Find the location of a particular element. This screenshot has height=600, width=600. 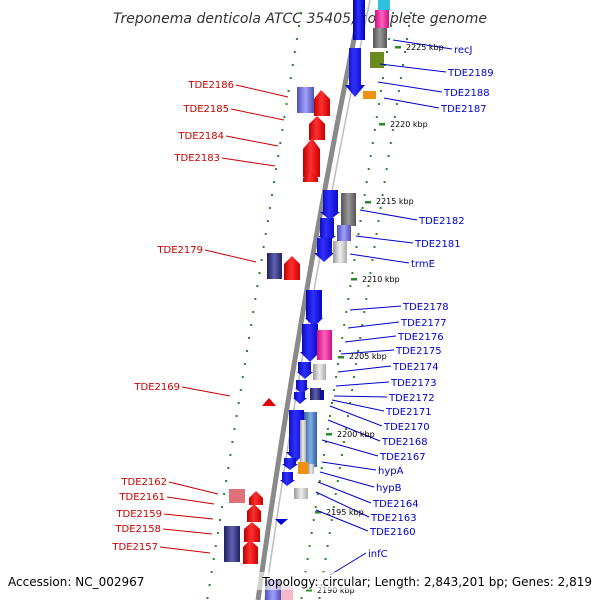

gene-label-right: TDE2177 is located at coordinates (423, 323).